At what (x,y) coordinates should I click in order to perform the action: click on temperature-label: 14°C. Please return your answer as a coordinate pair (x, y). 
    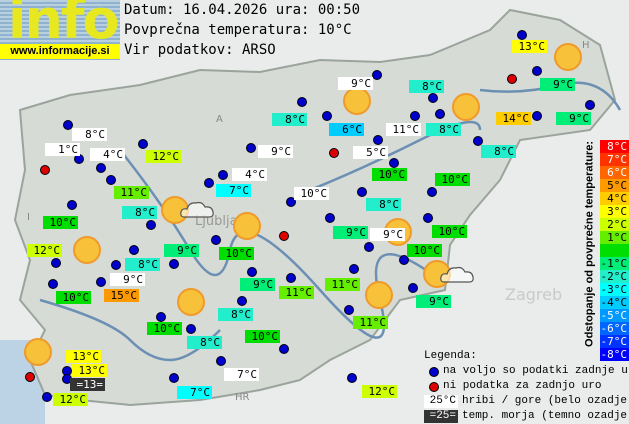
    Looking at the image, I should click on (513, 118).